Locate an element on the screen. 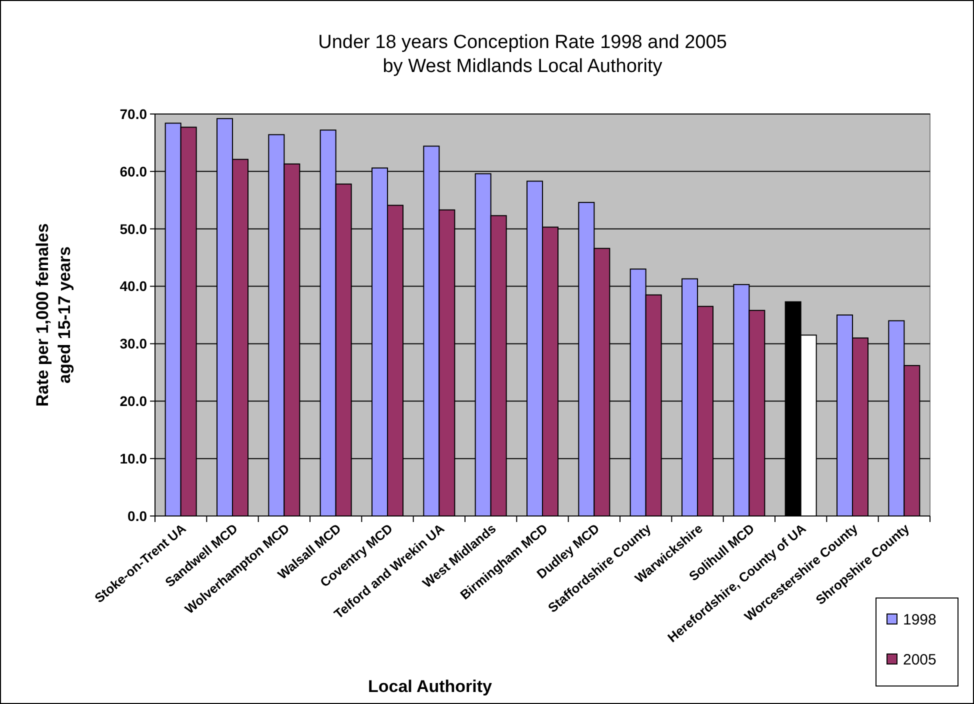 This screenshot has height=704, width=974. x-axis-title: Local Authority is located at coordinates (430, 686).